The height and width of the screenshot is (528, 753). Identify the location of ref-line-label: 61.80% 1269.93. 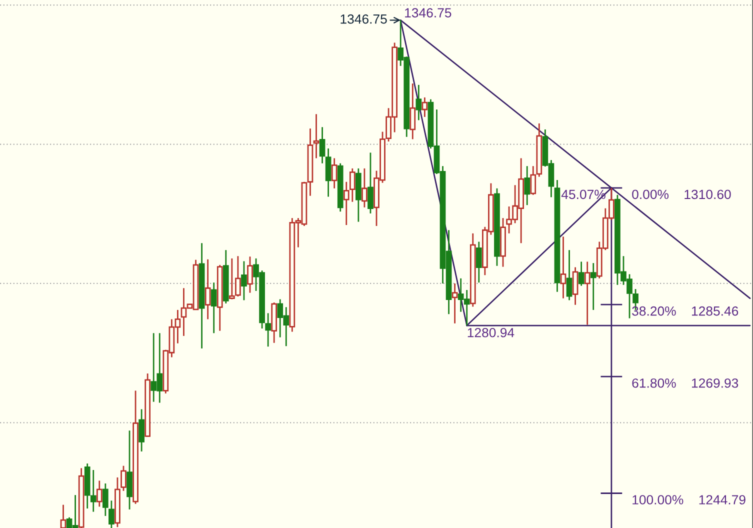
(685, 383).